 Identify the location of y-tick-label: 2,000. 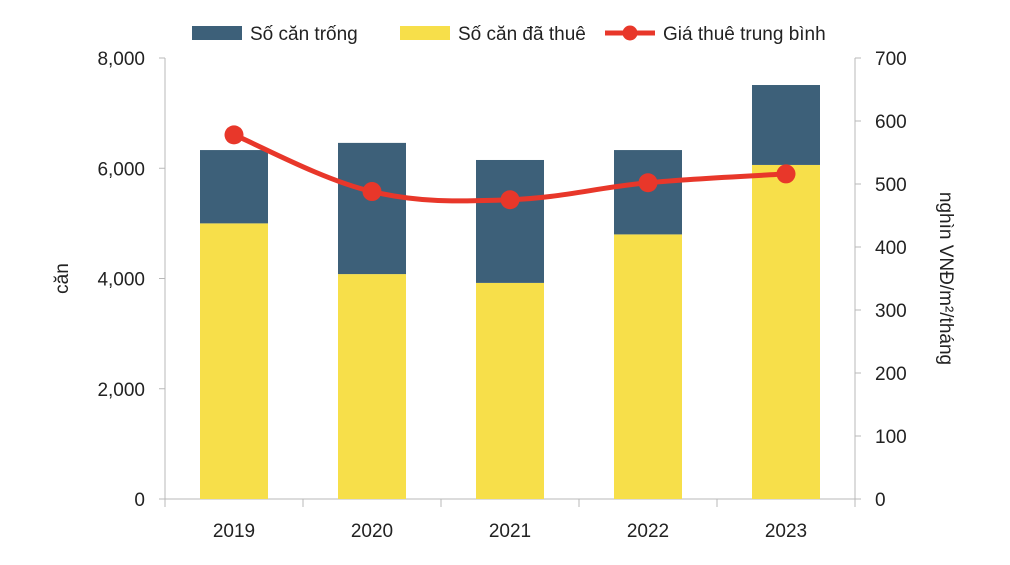
(121, 390).